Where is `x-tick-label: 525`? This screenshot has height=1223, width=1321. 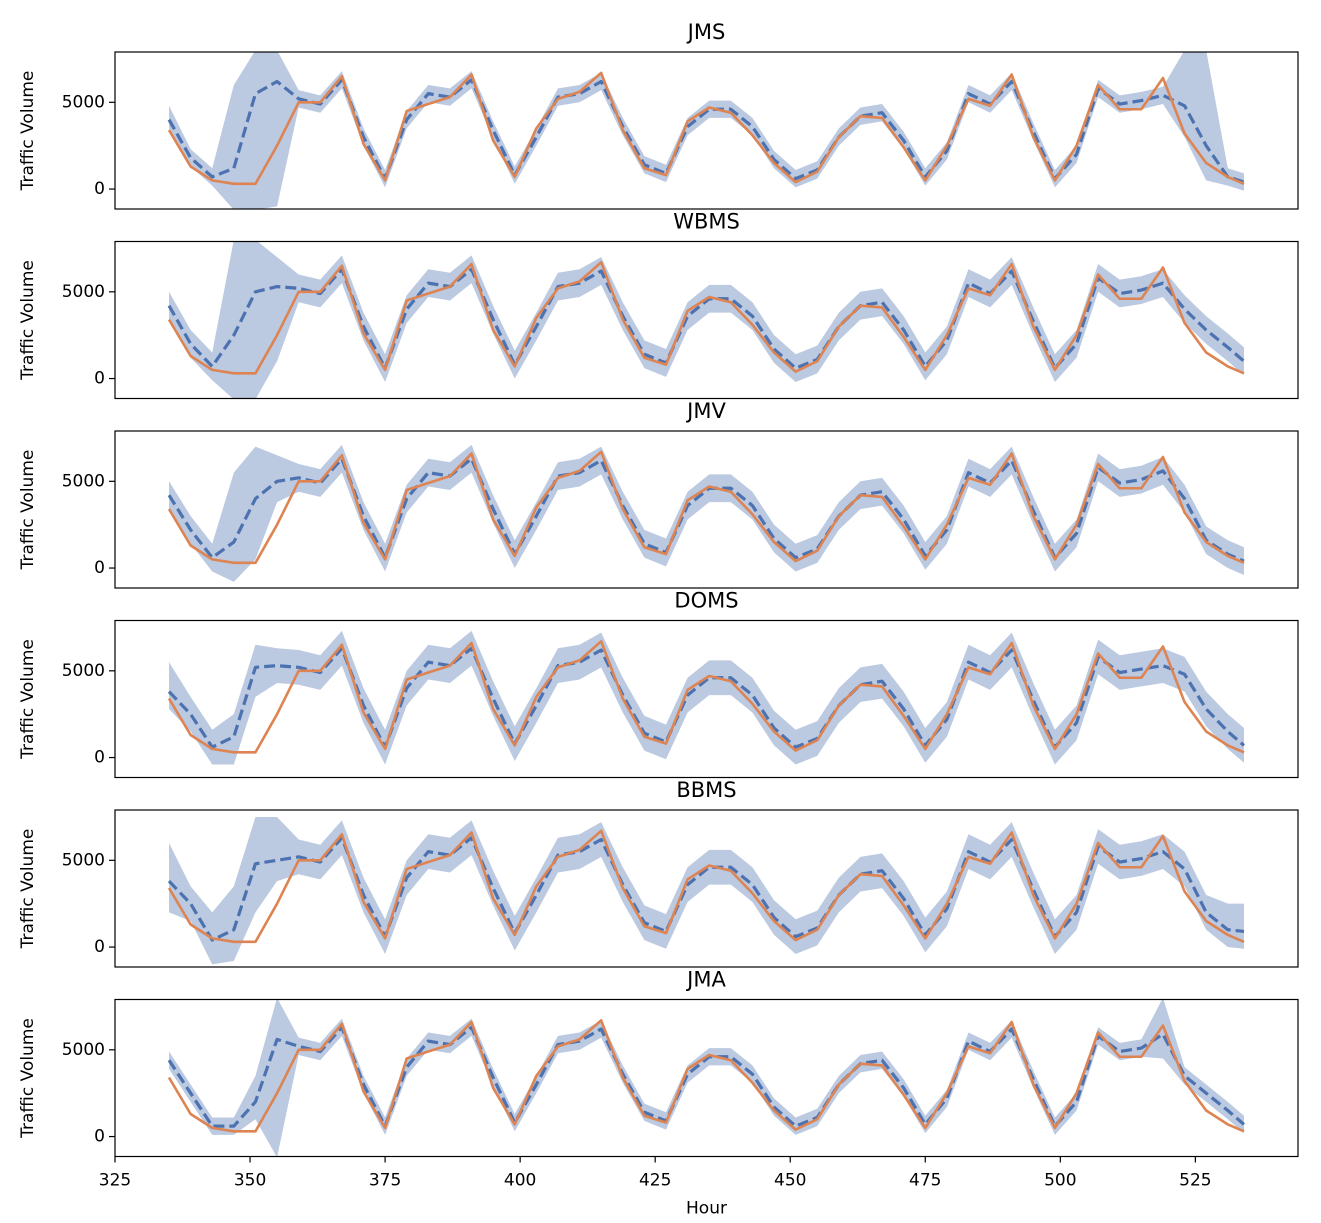
x-tick-label: 525 is located at coordinates (1195, 1181).